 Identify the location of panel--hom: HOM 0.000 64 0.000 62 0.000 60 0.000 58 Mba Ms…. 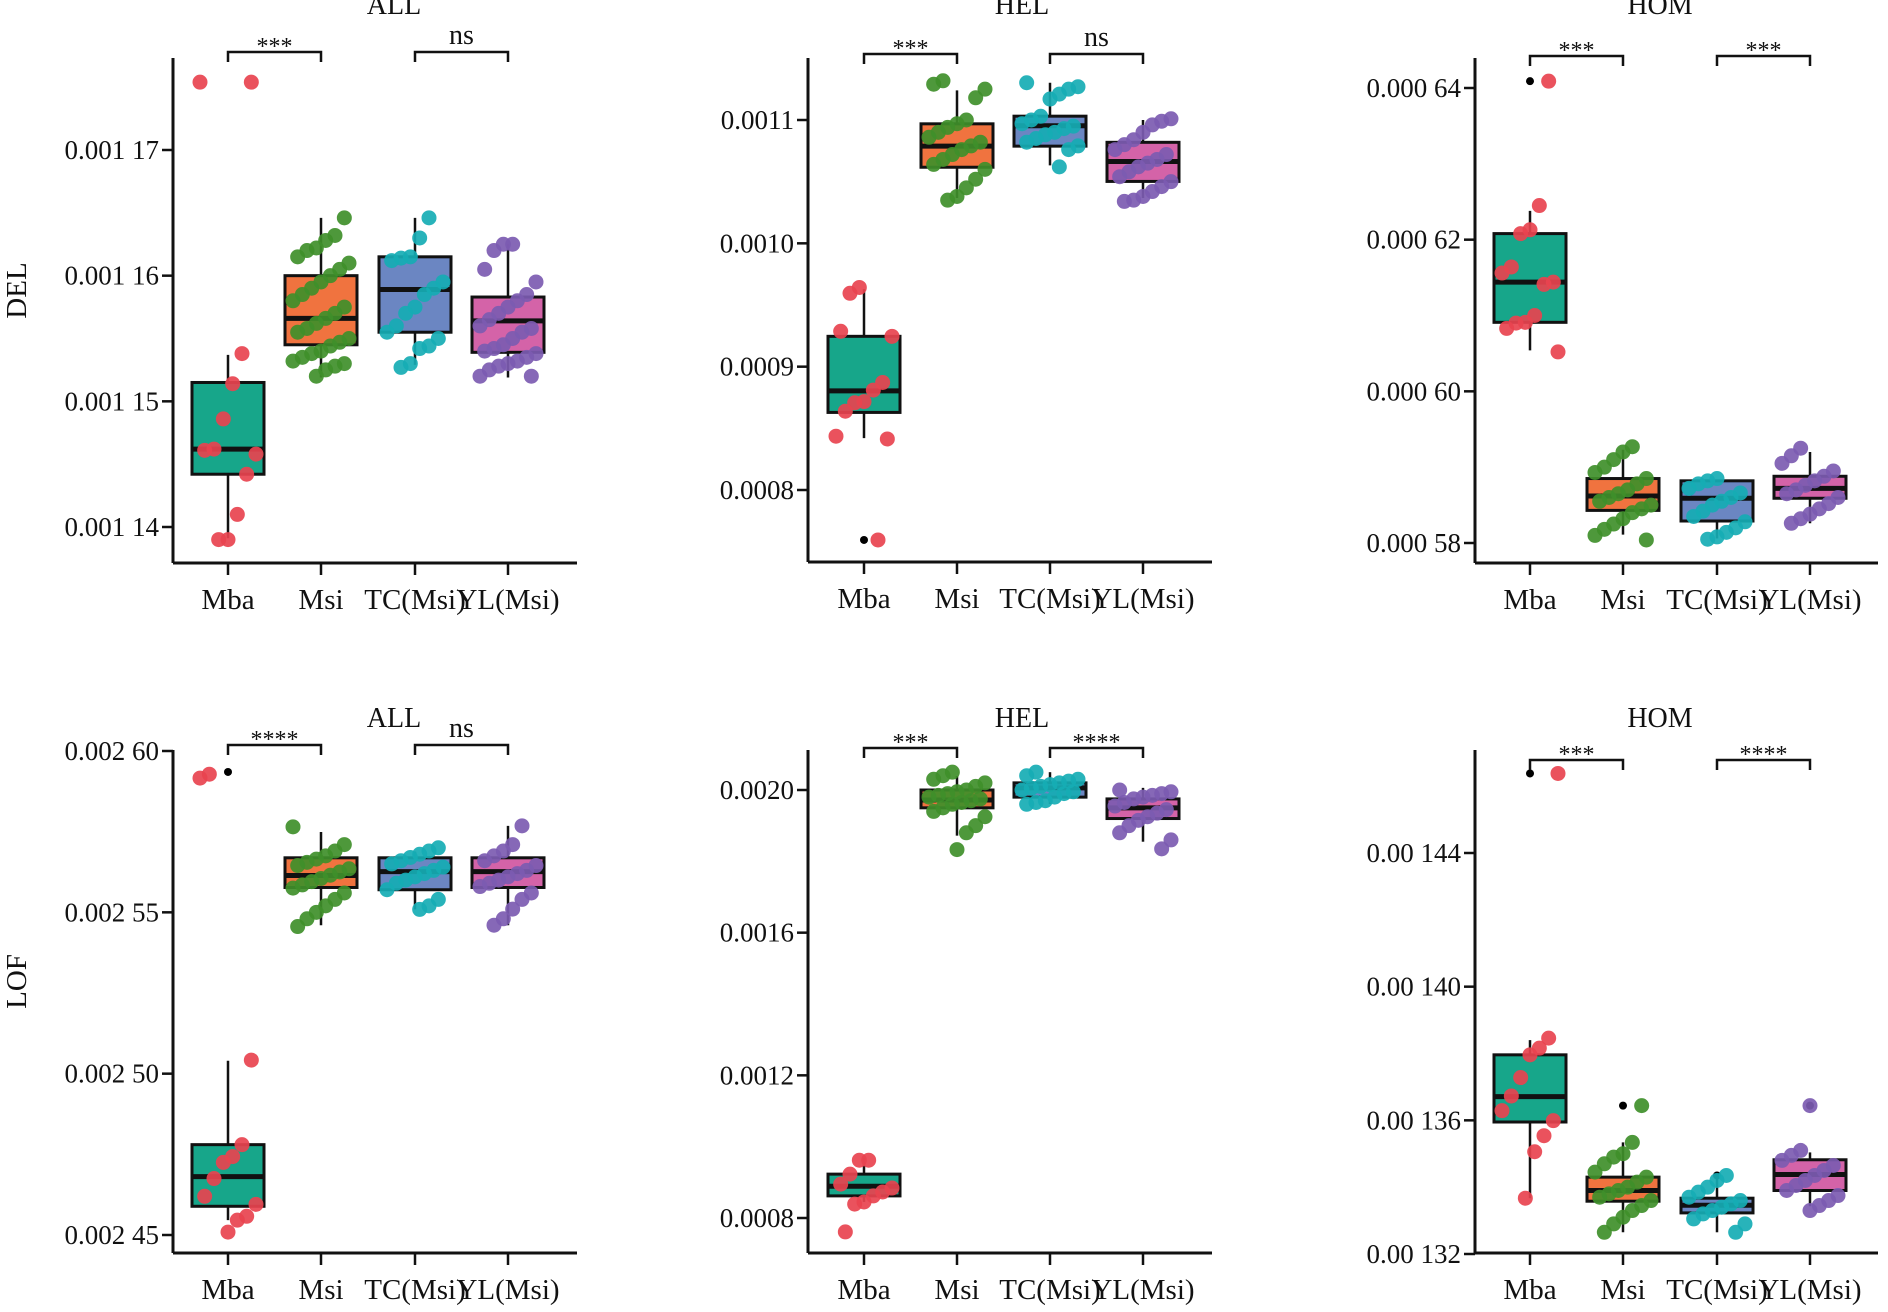
(1622, 308).